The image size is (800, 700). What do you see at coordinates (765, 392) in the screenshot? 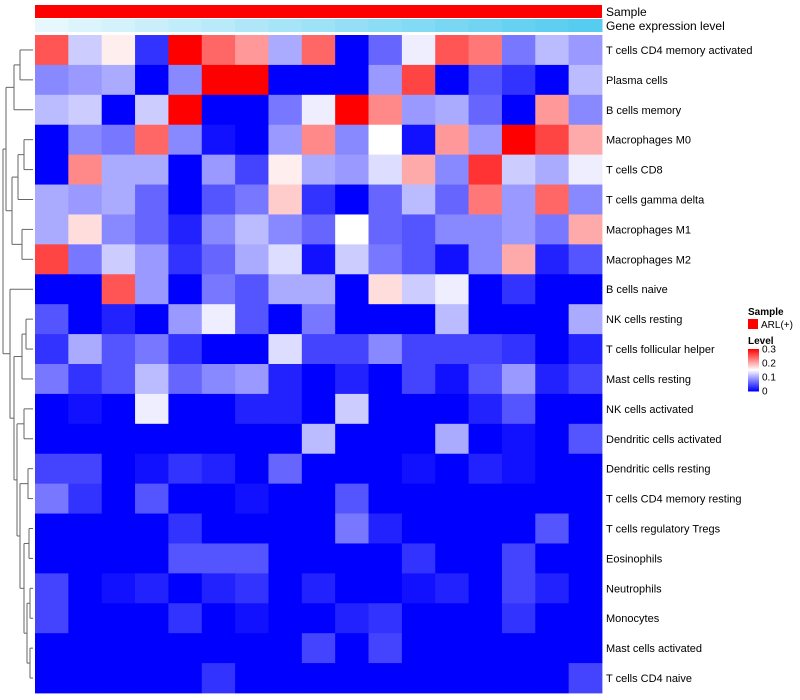
I see `legend-tick-label: 0` at bounding box center [765, 392].